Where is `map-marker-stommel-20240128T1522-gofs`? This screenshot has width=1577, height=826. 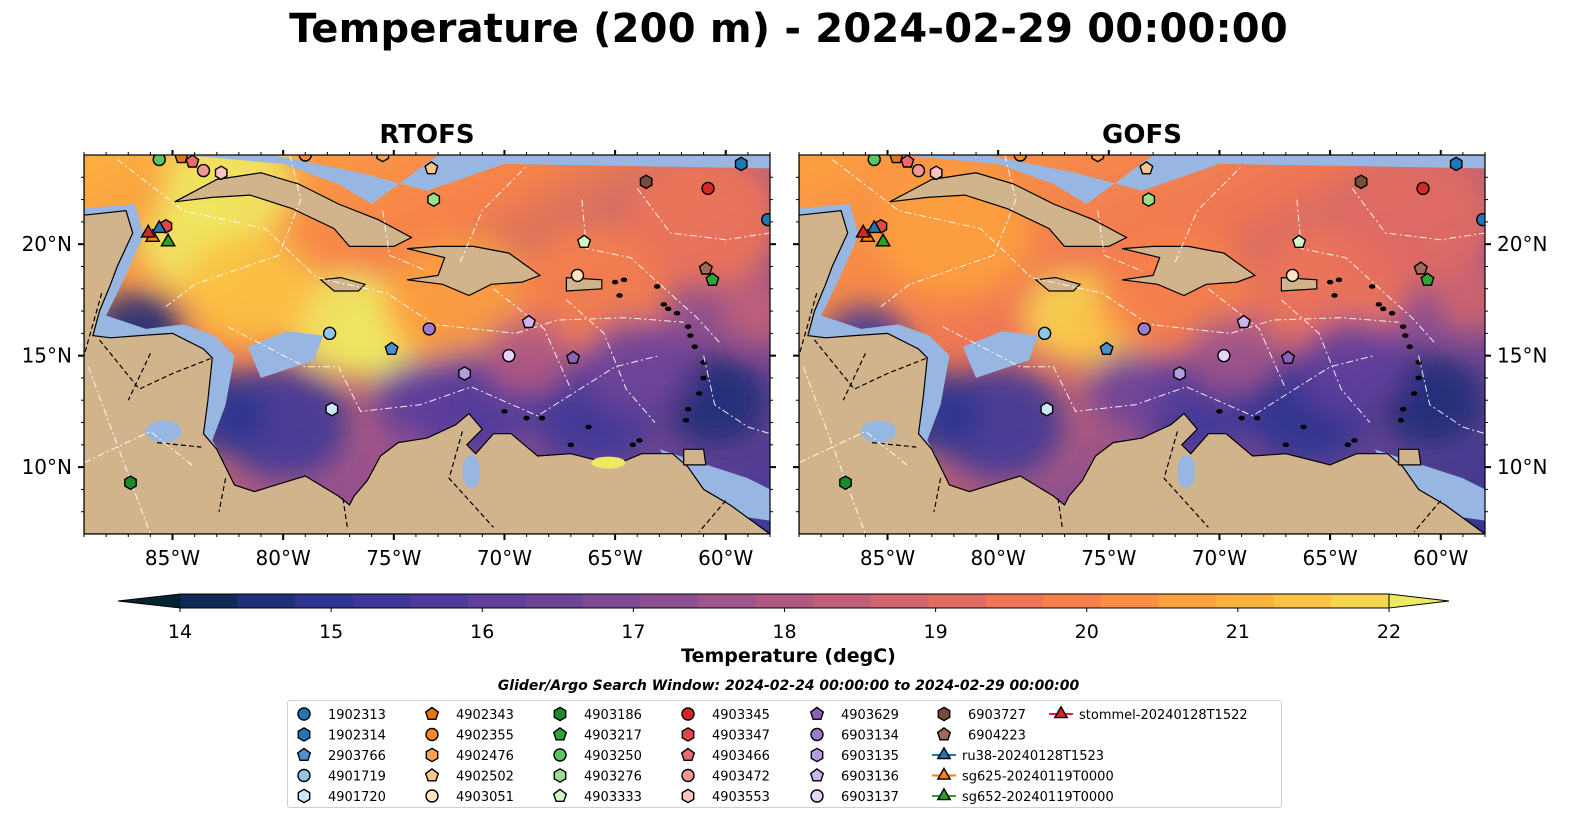
map-marker-stommel-20240128T1522-gofs is located at coordinates (863, 230).